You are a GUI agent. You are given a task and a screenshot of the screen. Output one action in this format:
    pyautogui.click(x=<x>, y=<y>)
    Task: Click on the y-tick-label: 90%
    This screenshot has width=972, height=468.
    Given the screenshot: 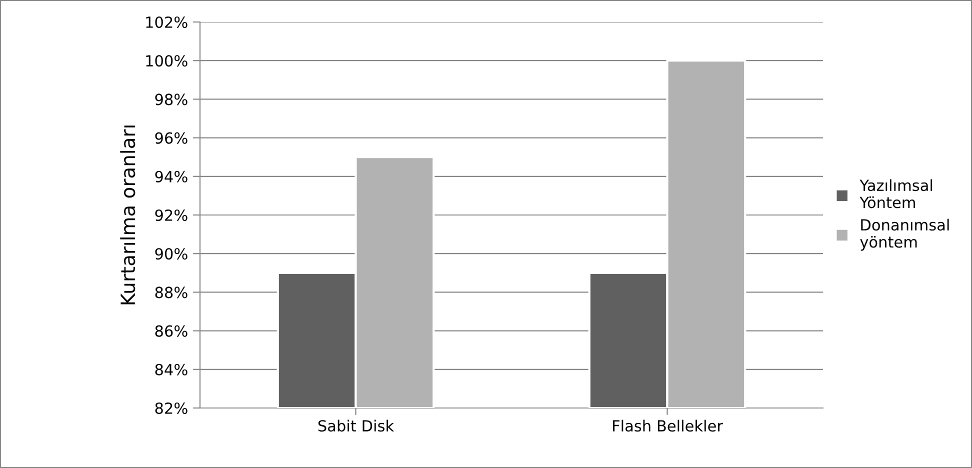 What is the action you would take?
    pyautogui.click(x=171, y=254)
    